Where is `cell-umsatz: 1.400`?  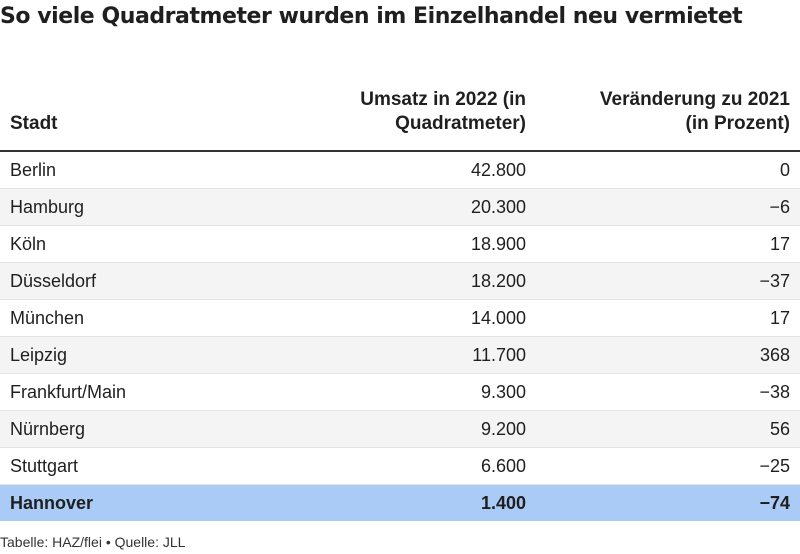
cell-umsatz: 1.400 is located at coordinates (418, 502).